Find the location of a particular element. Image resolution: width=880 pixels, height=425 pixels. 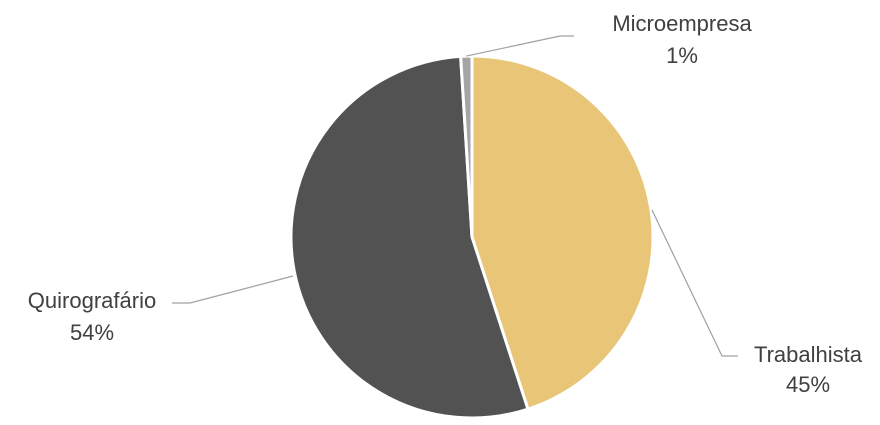

leader-line-trabalhista is located at coordinates (694, 283).